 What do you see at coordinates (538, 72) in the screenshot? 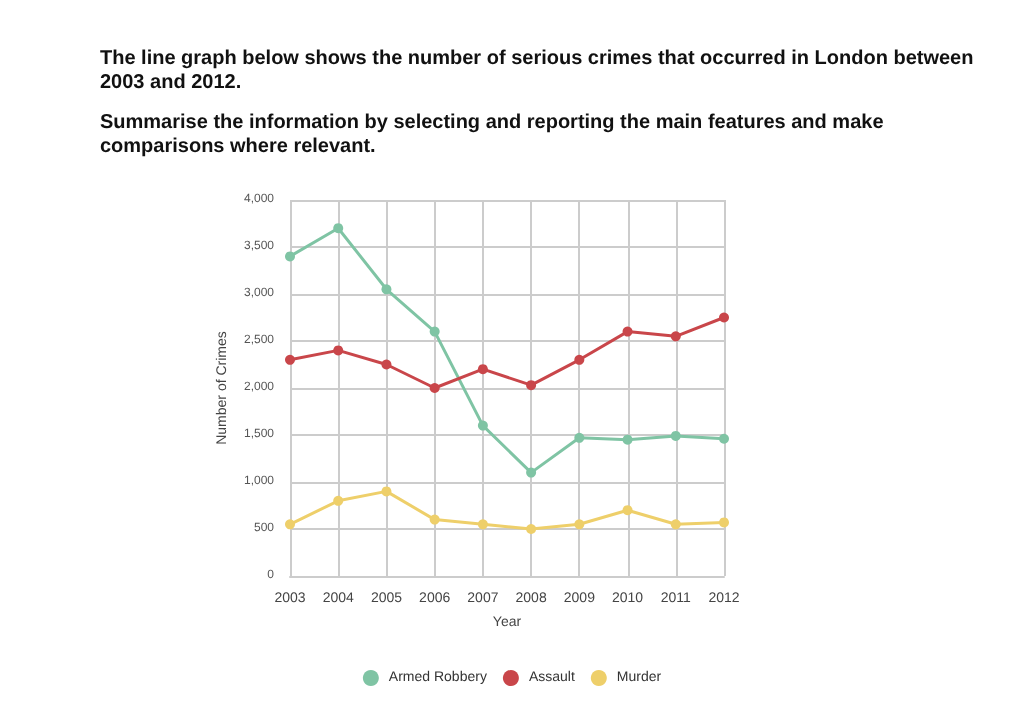
I see `chart-title: The line graph below shows the number of serious crimes that occurred in London between 2003 and 2012.` at bounding box center [538, 72].